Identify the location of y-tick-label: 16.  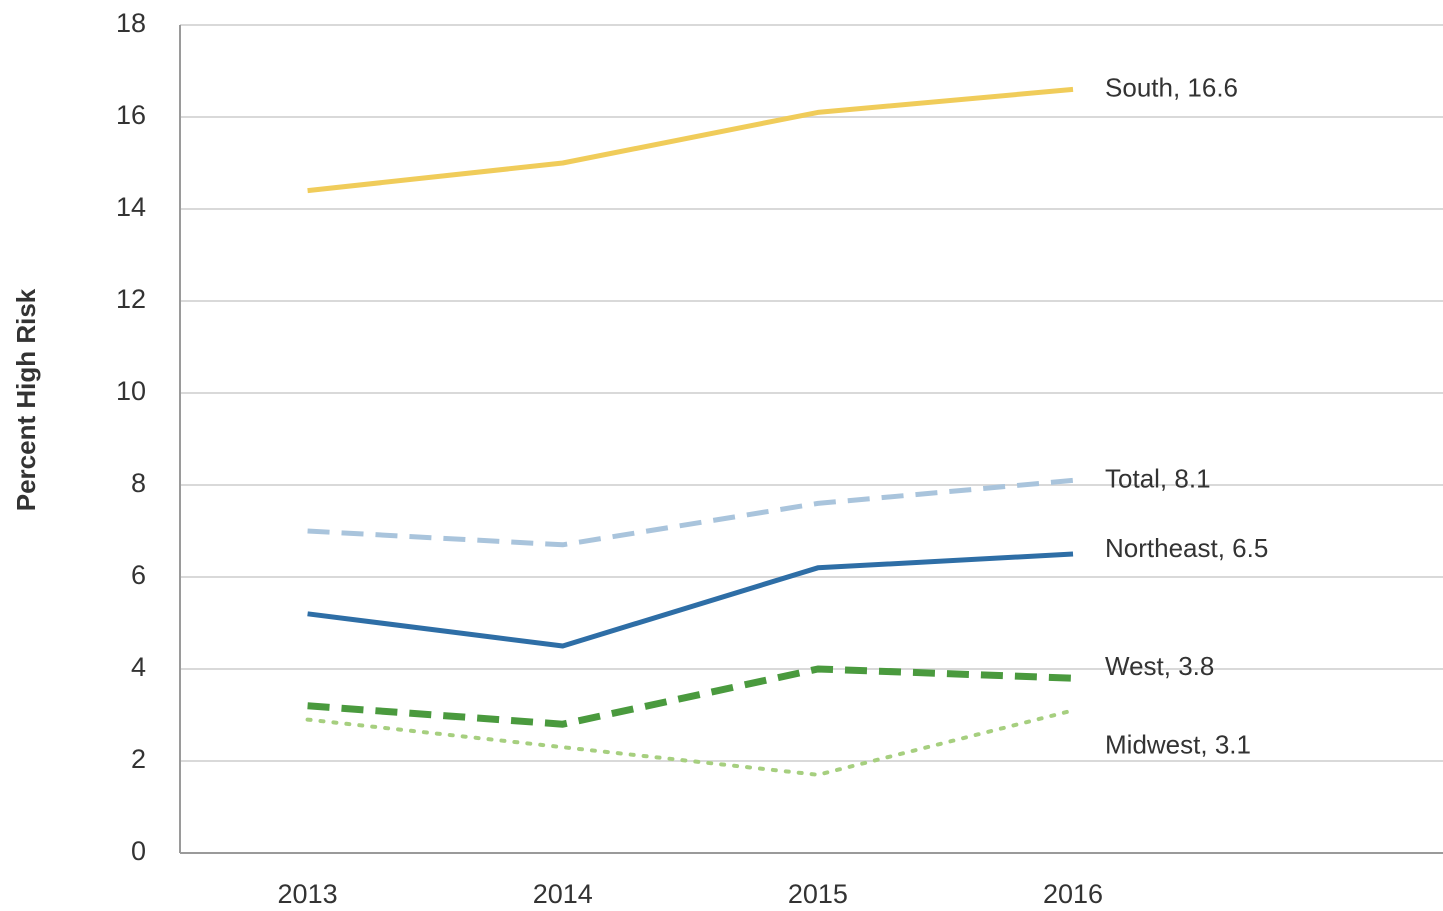
(131, 115).